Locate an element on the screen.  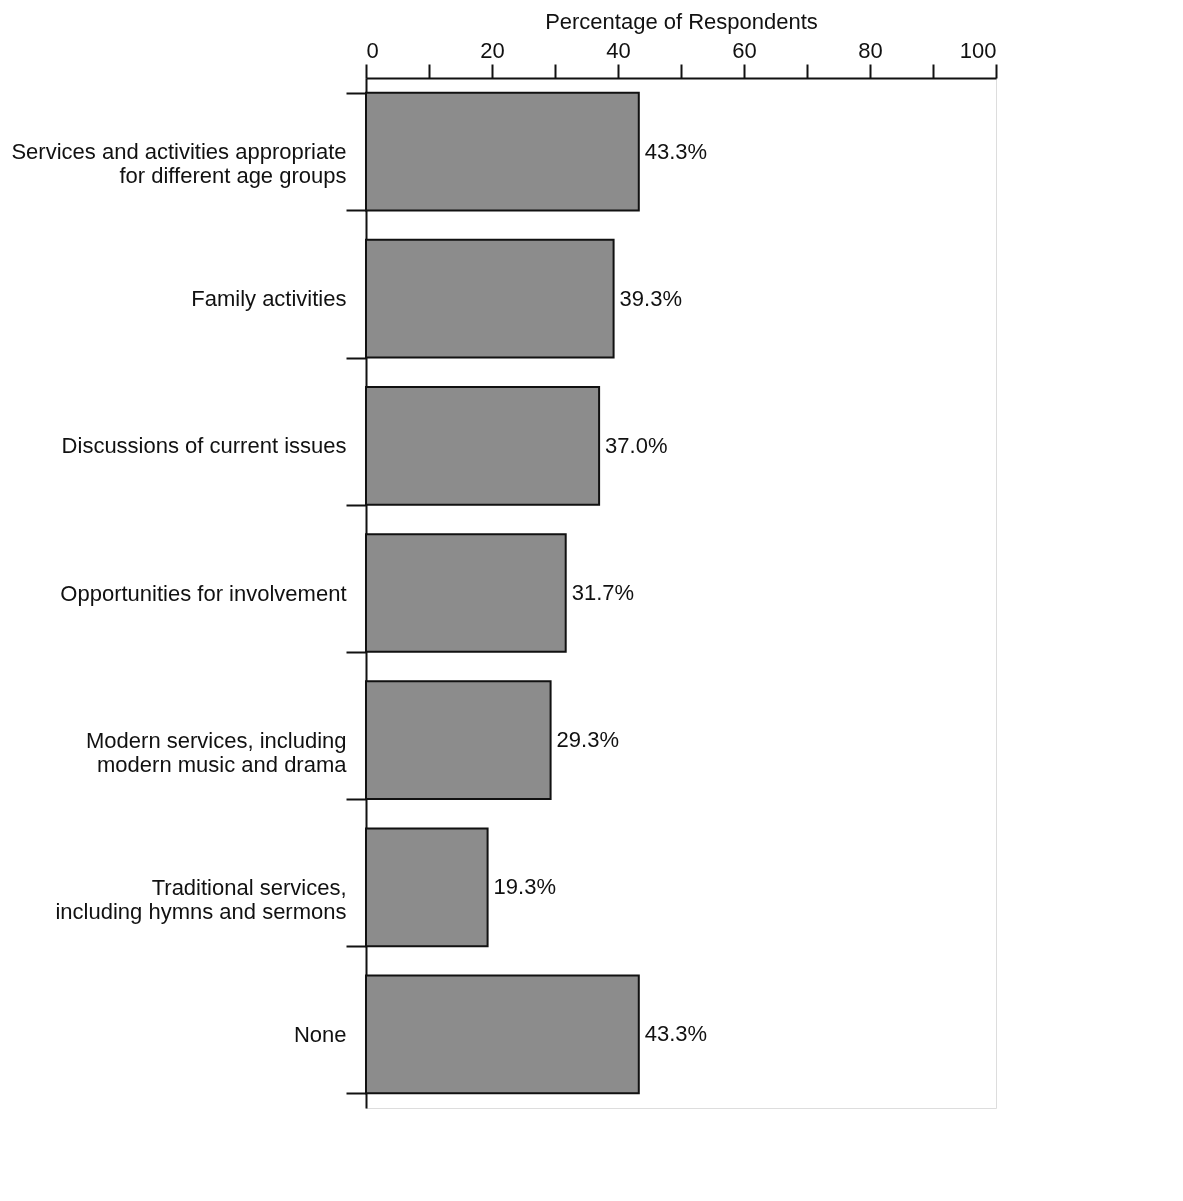
data-label: 31.7% is located at coordinates (603, 592).